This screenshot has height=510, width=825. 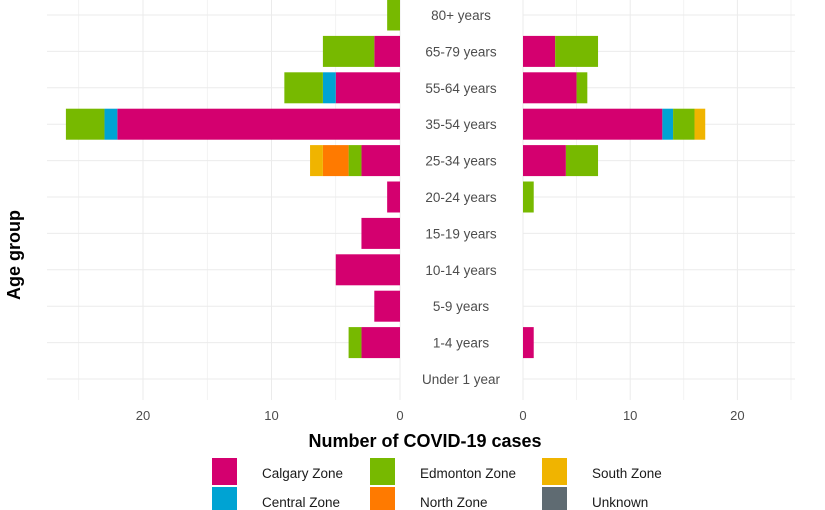 What do you see at coordinates (111, 124) in the screenshot?
I see `bar-left-35-54-years-central-zone` at bounding box center [111, 124].